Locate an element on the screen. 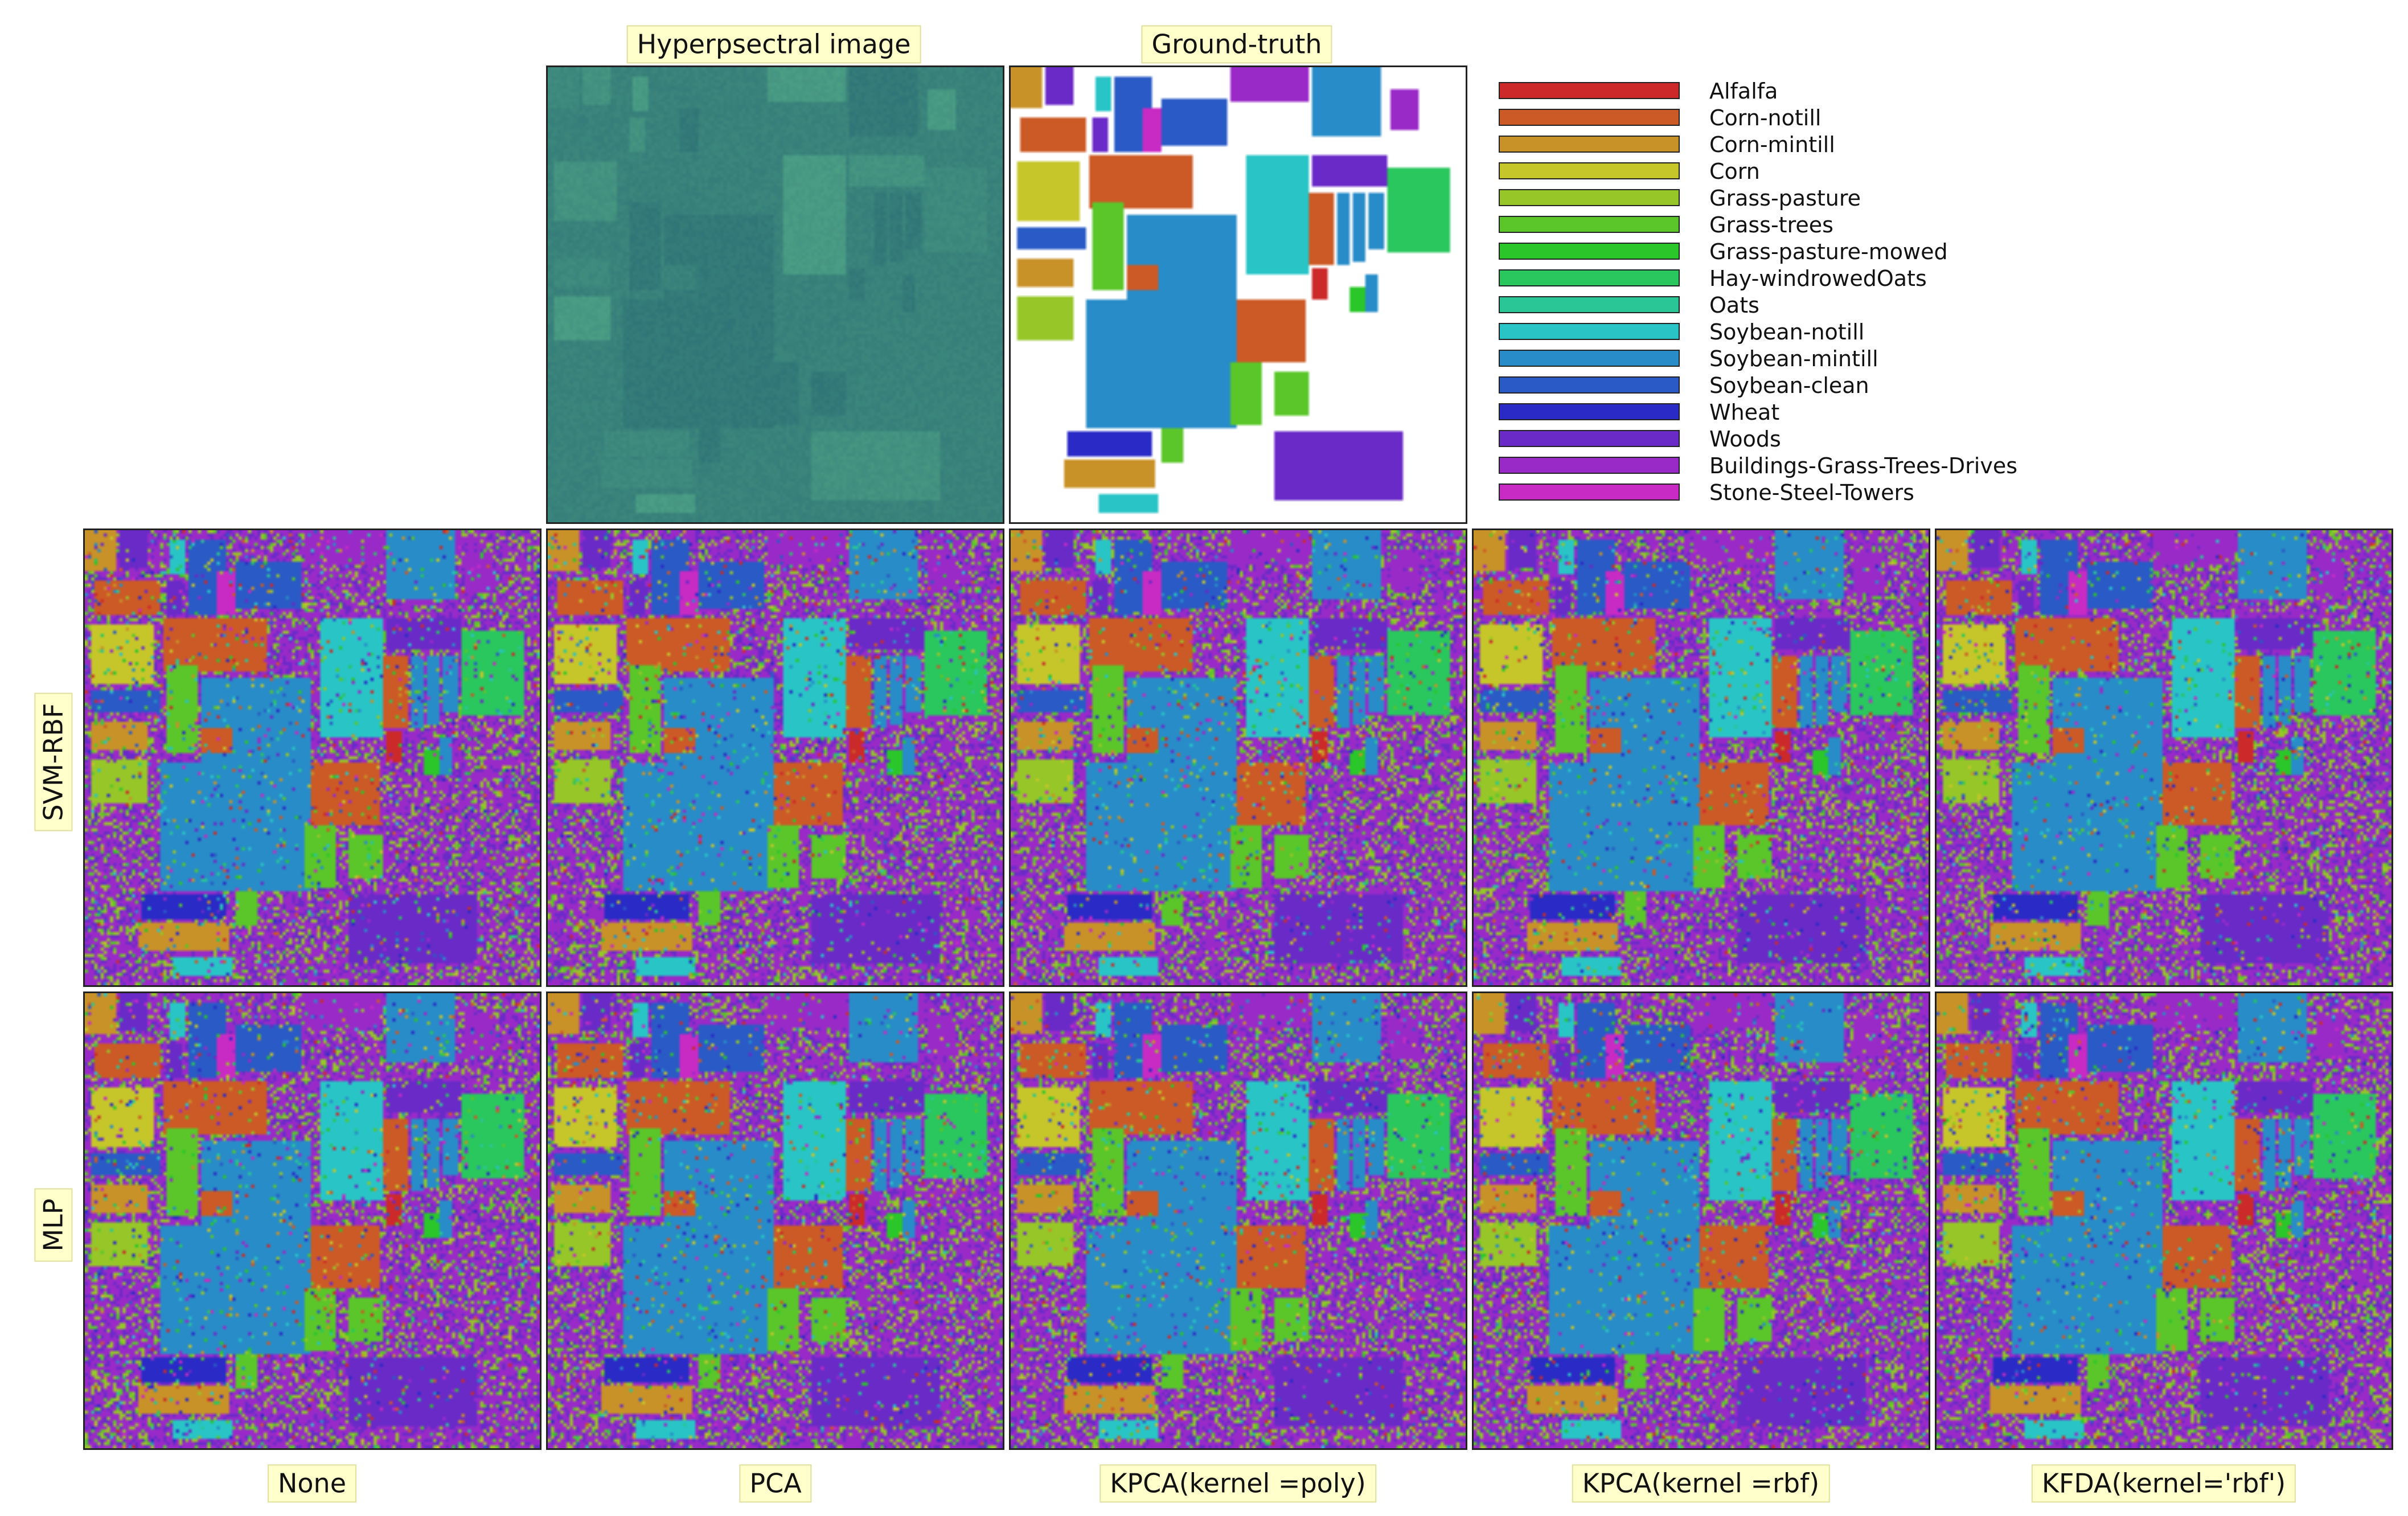  legend-label: Grass-pasture is located at coordinates (1785, 198).